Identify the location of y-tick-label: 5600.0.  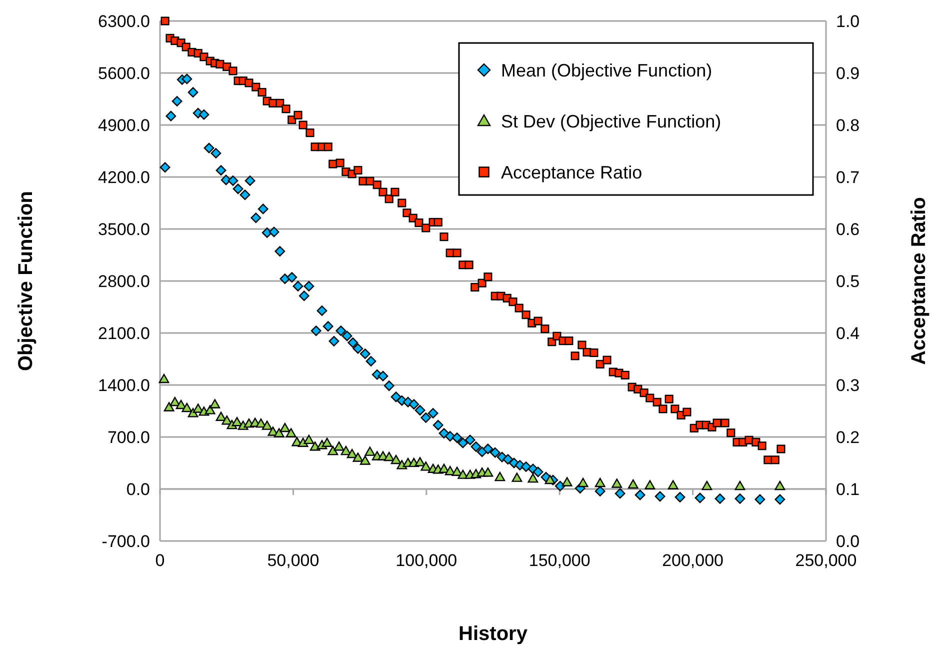
(124, 73).